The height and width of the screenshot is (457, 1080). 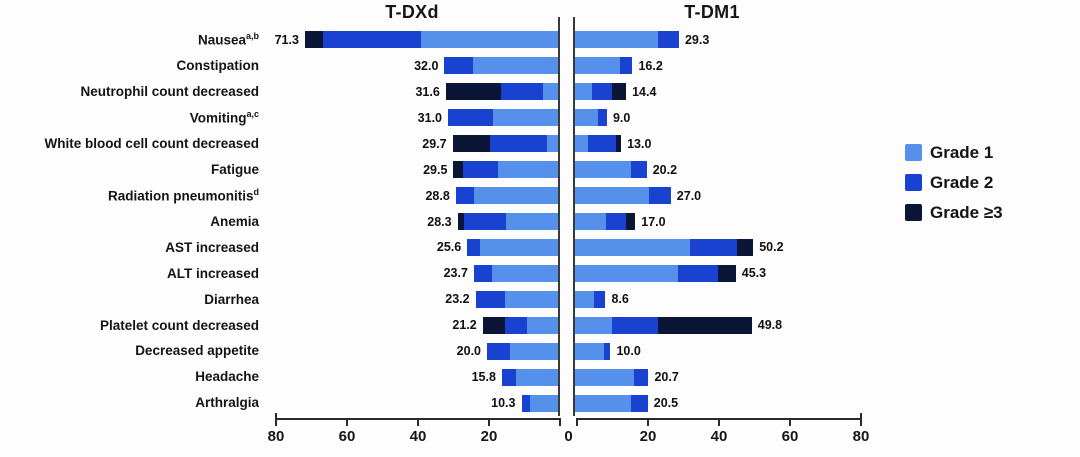 I want to click on ae-row: Arthralgia 10.3 20.5, so click(x=540, y=403).